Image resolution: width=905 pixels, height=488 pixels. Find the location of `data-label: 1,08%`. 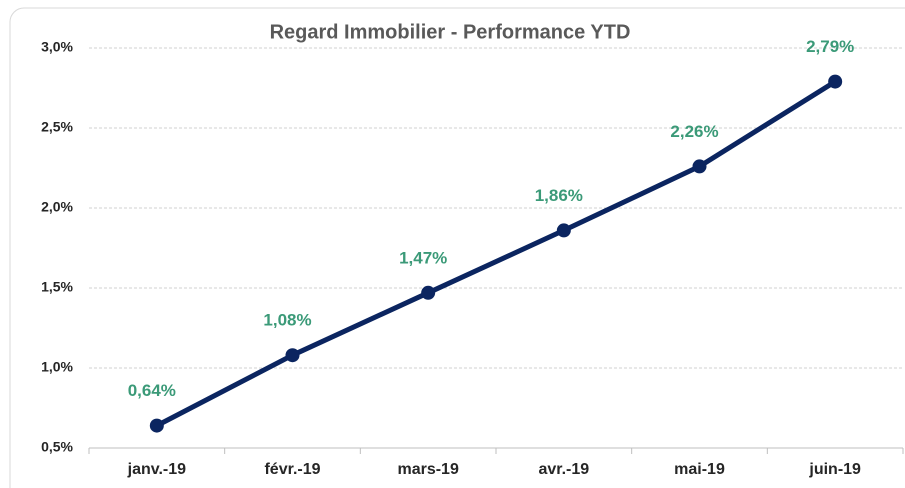

data-label: 1,08% is located at coordinates (287, 320).